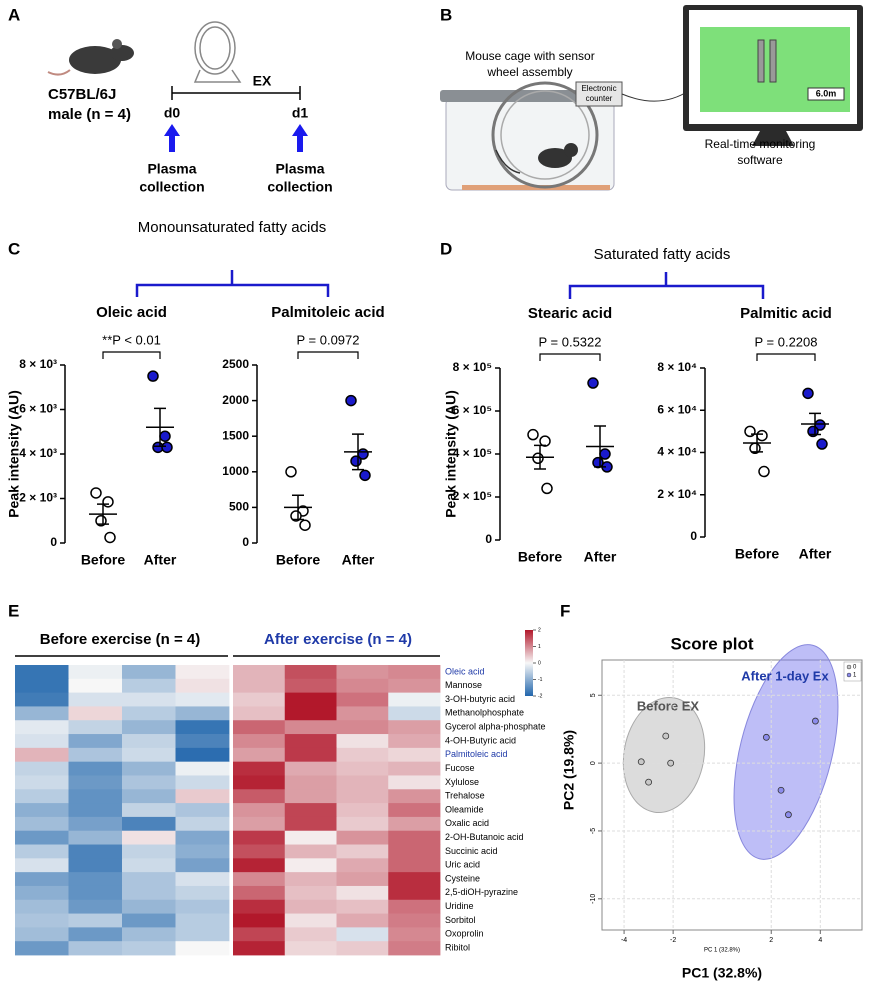  Describe the element at coordinates (117, 44) in the screenshot. I see `mouse-ear` at that location.